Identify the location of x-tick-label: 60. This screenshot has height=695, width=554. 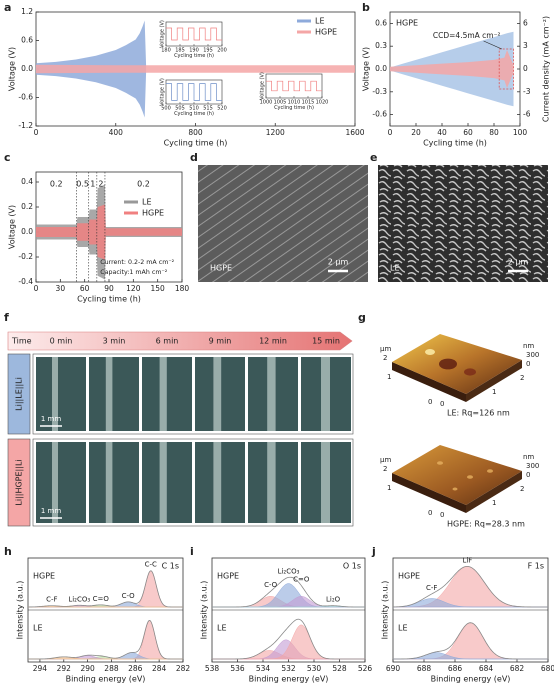
(468, 132).